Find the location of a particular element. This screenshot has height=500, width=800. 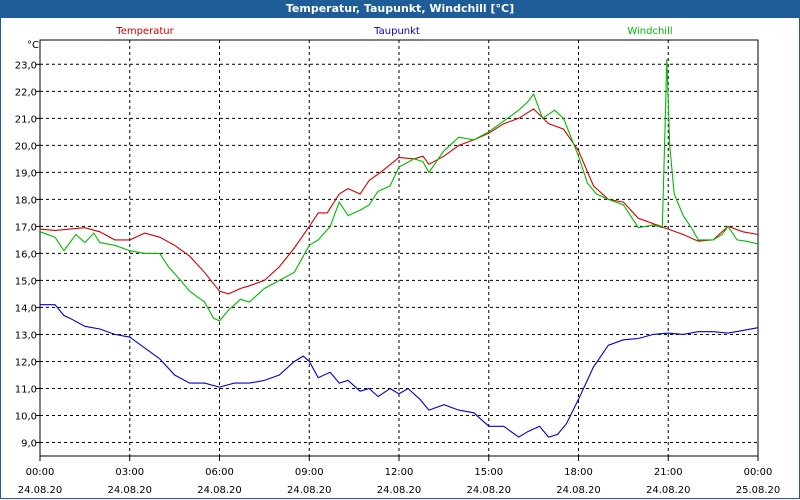

y-tick-label: 17,0 is located at coordinates (26, 227).